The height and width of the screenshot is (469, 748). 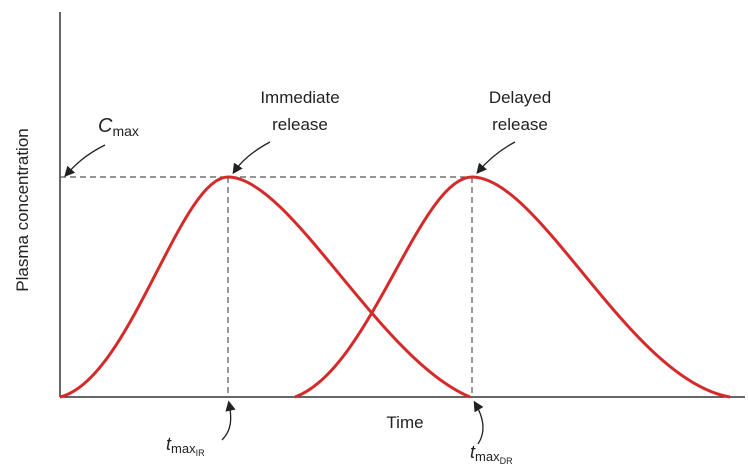 I want to click on delayed-line-1: Delayed, so click(x=520, y=97).